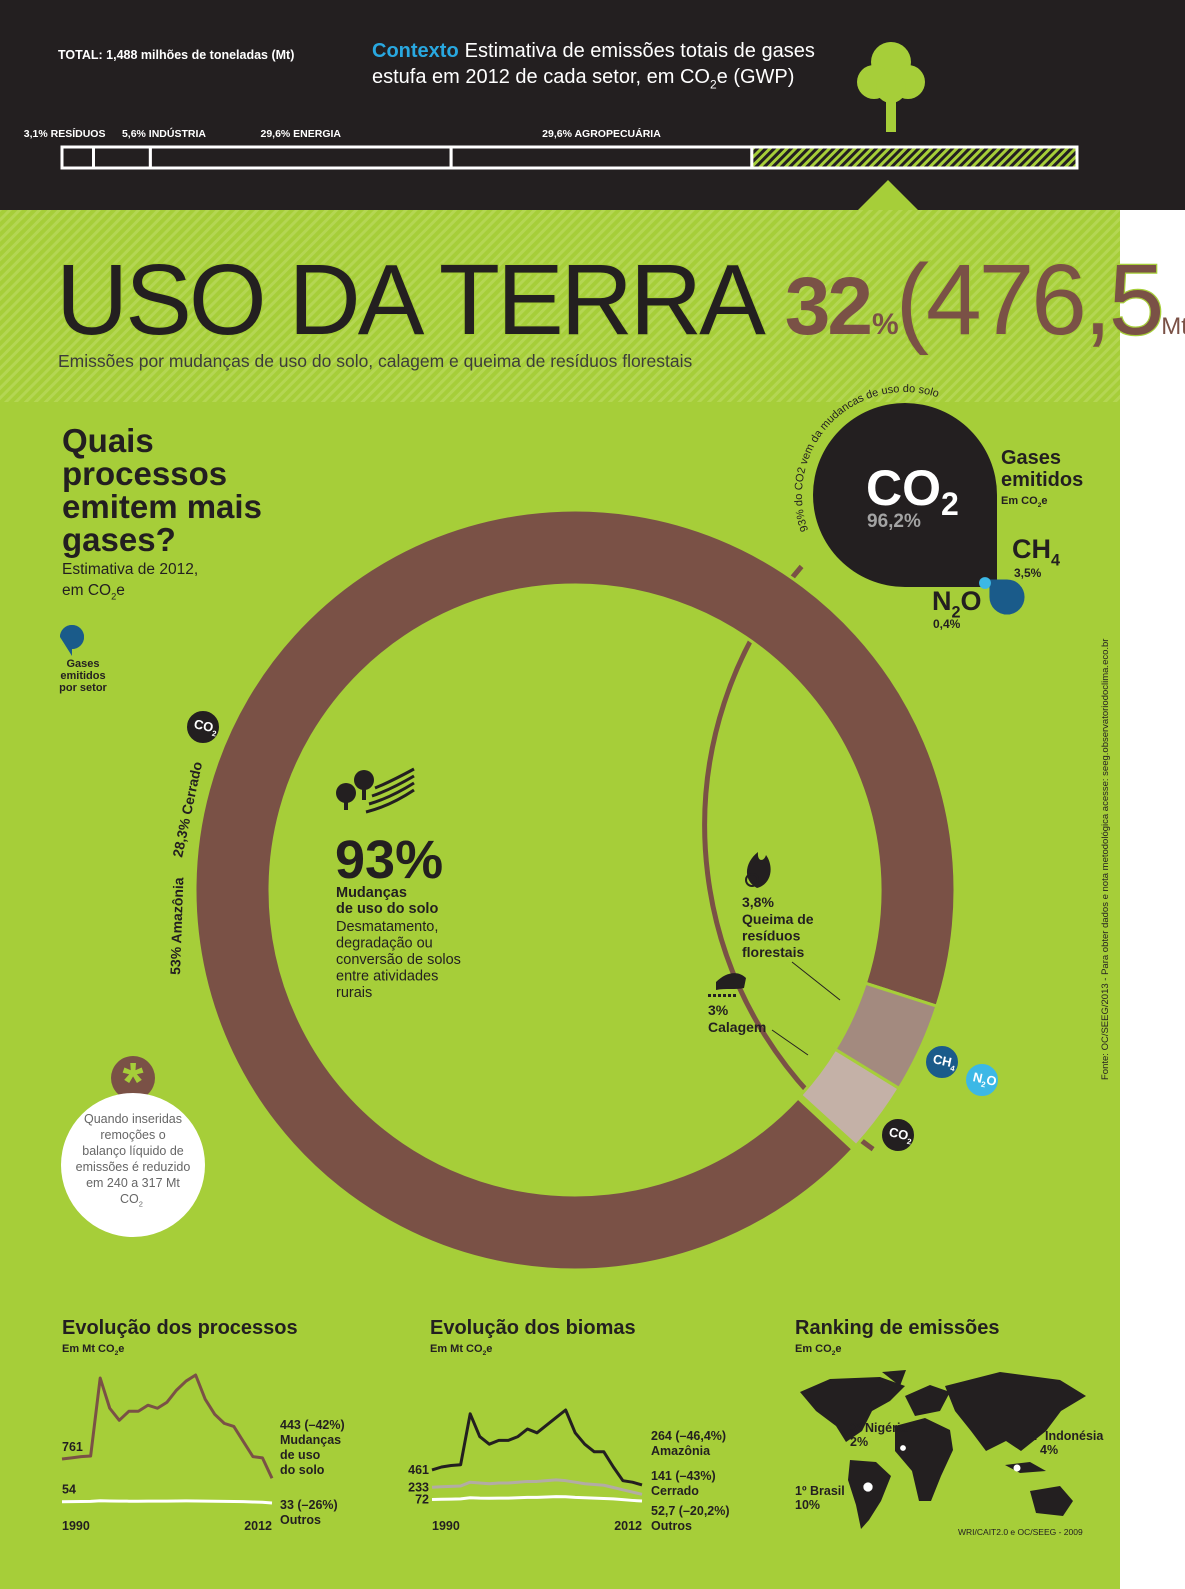  I want to click on question-line: Quais, so click(108, 440).